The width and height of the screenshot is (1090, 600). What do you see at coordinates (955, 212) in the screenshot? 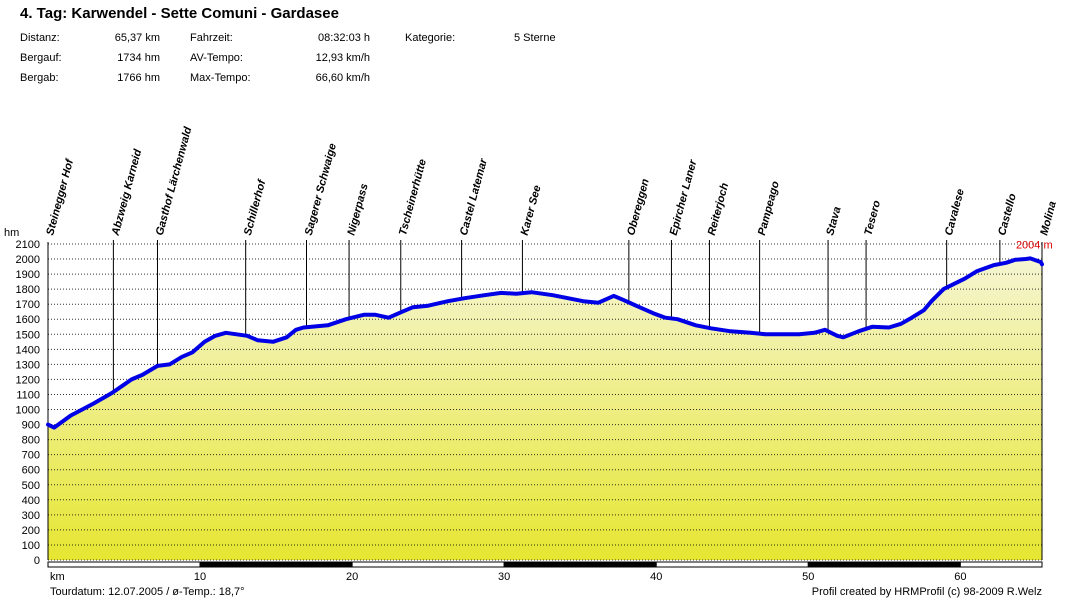
I see `waypoint-label: Cavalese` at bounding box center [955, 212].